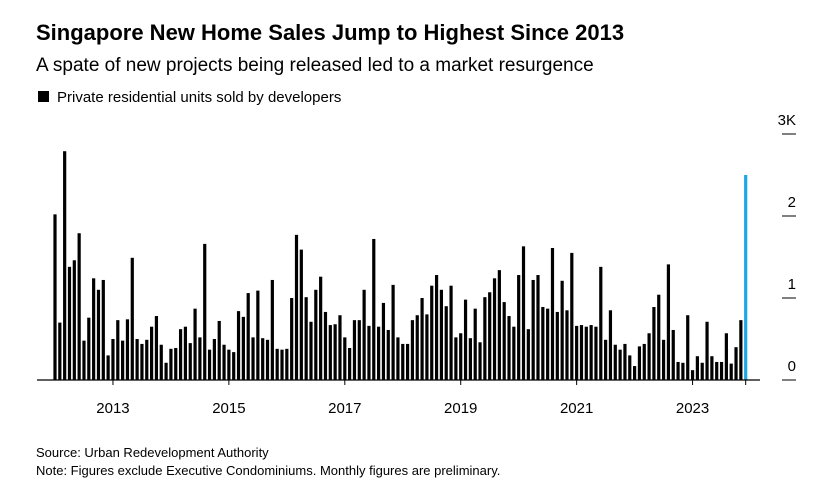 Image resolution: width=829 pixels, height=496 pixels. I want to click on x-tick-label: 2013, so click(112, 408).